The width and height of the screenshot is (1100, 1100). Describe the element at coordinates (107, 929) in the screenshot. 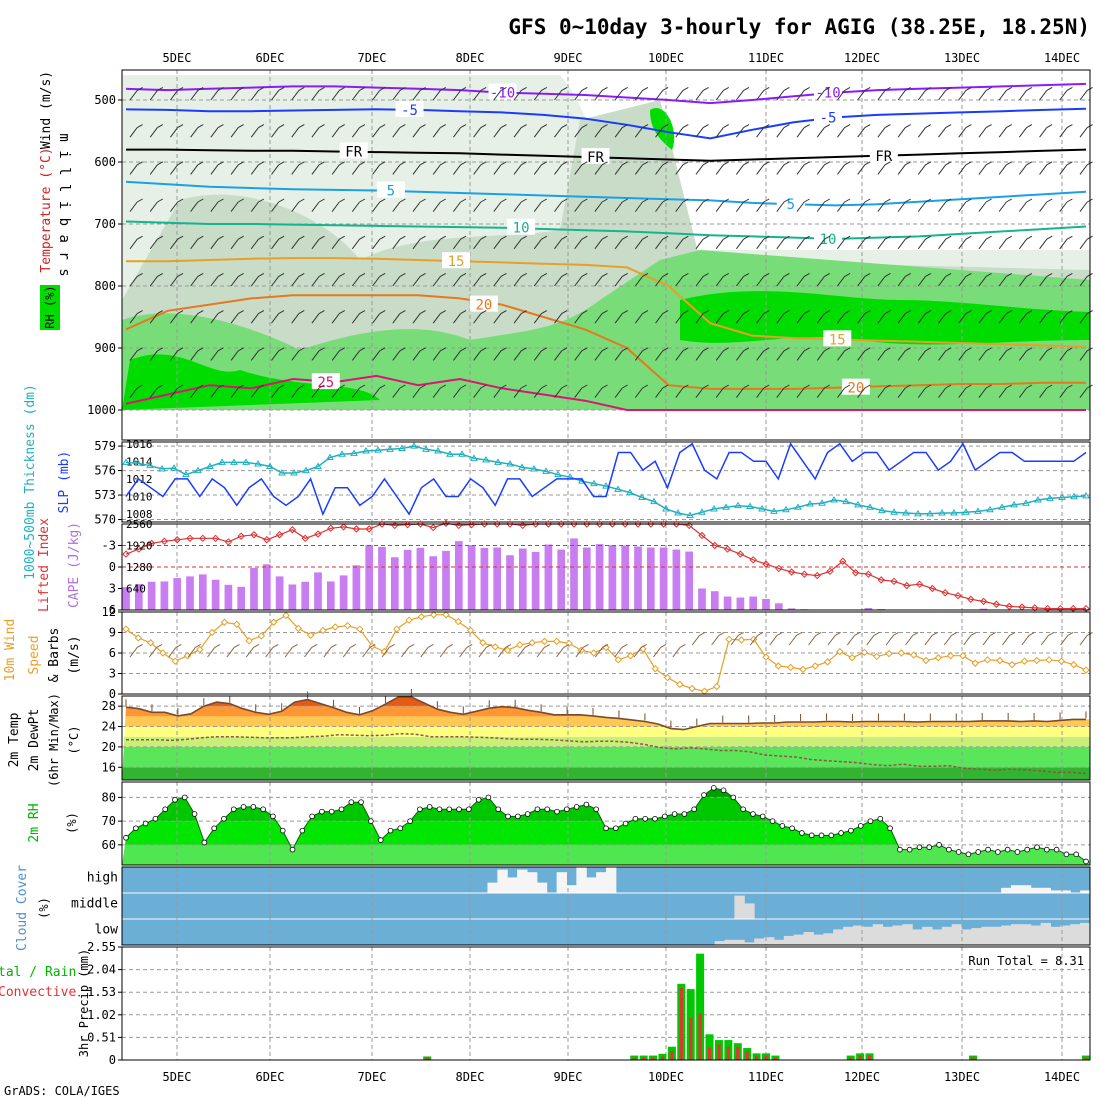

I see `cloud-row-label-low: low` at that location.